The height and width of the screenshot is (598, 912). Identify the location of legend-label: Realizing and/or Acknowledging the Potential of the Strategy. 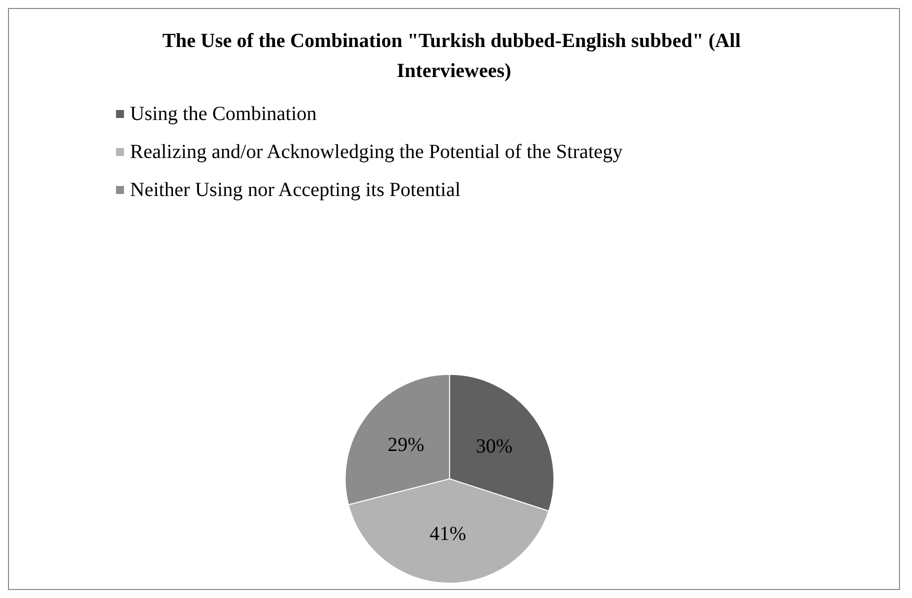
(376, 152).